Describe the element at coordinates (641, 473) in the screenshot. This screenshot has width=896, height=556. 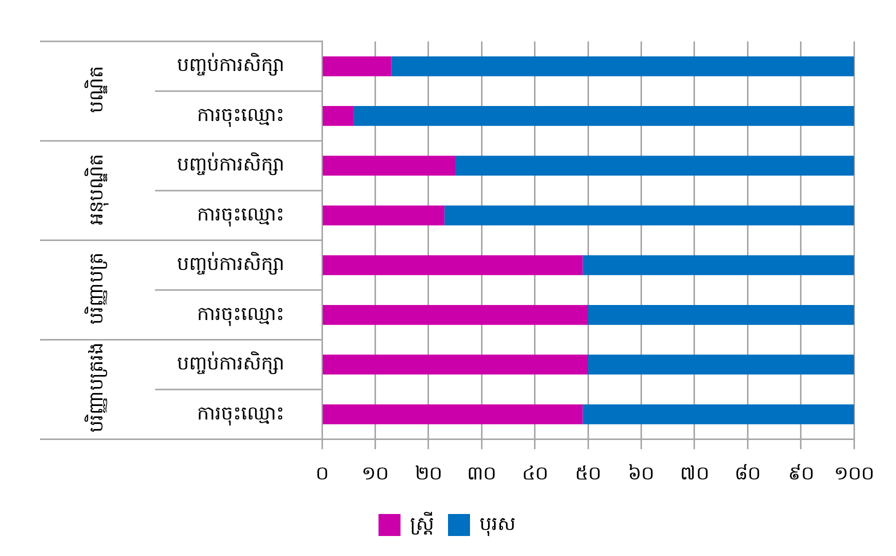
I see `x-tick-label: ៦០` at that location.